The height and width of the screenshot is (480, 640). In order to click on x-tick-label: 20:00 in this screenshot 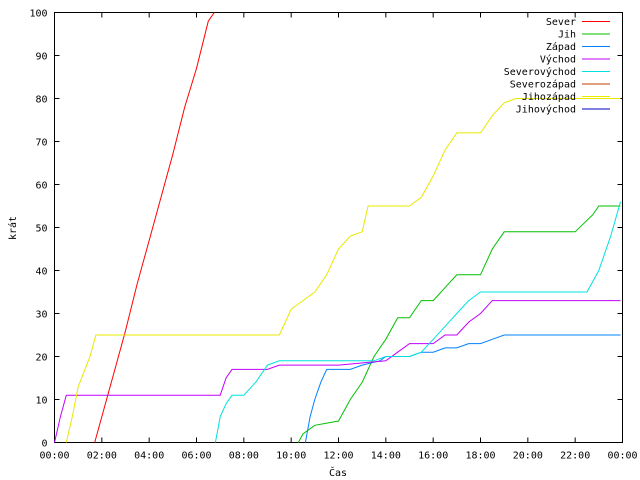, I will do `click(528, 456)`.